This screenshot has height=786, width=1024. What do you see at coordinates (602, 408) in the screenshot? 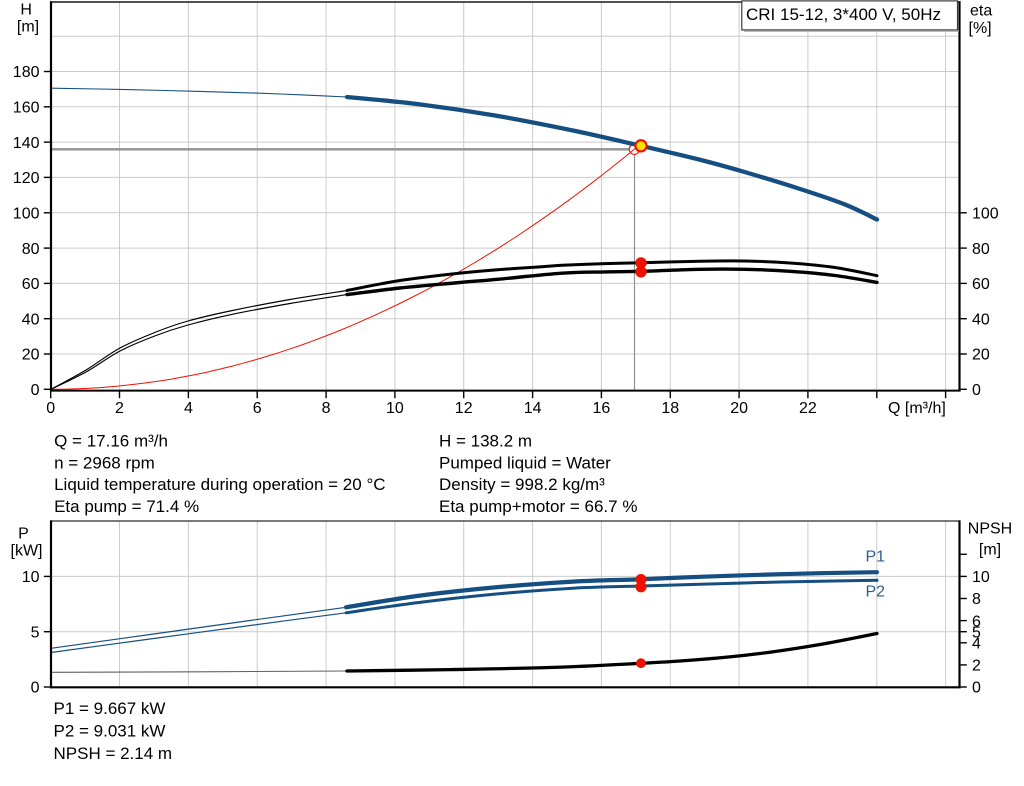
I see `svg-text: 16` at bounding box center [602, 408].